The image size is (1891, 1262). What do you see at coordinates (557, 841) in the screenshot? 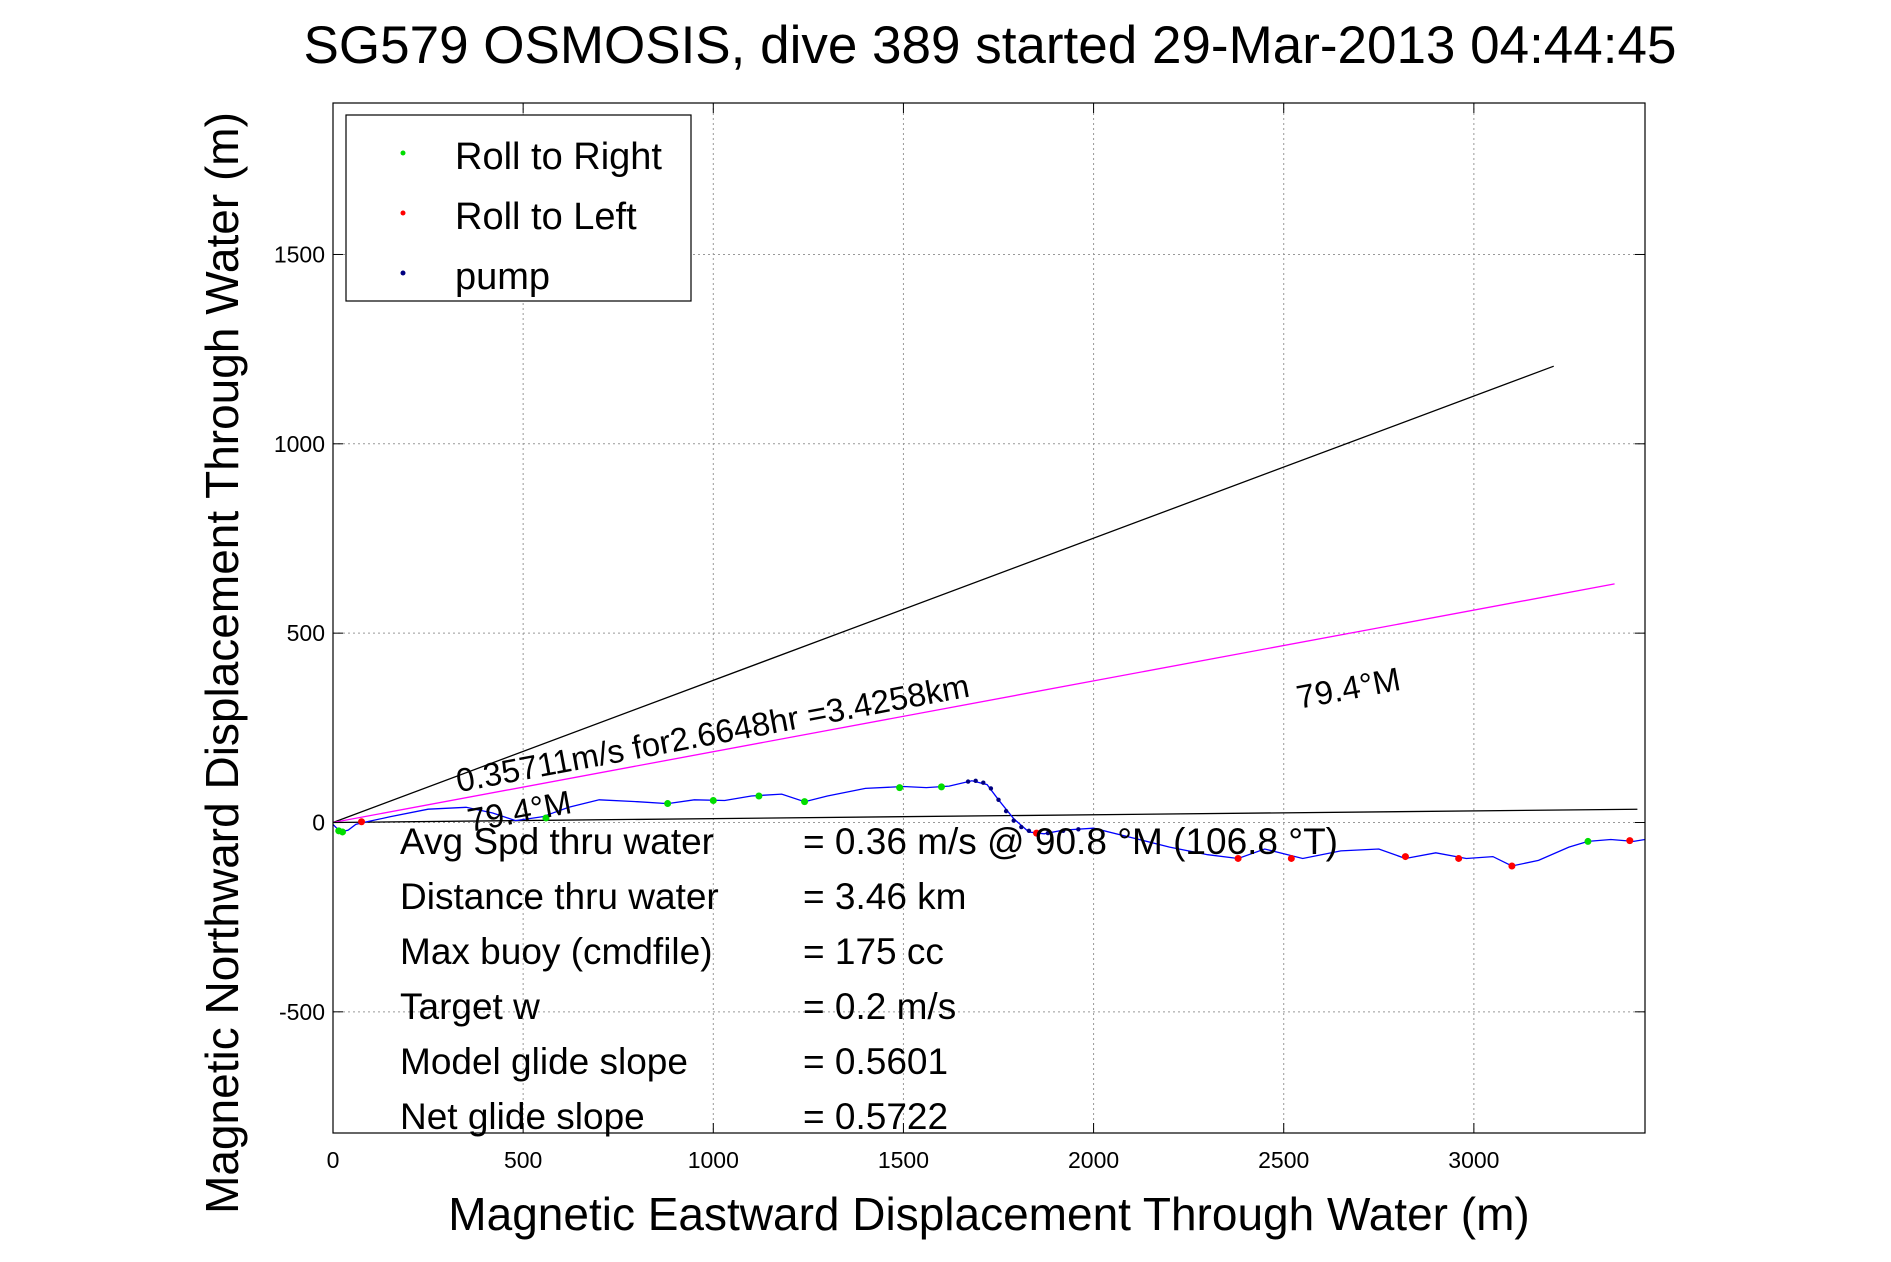
I see `stat-label: Avg Spd thru water` at bounding box center [557, 841].